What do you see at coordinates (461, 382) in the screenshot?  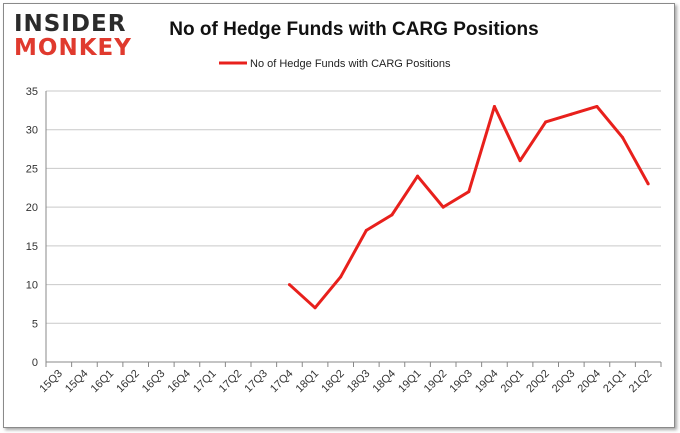 I see `x-tick-label: 19Q3` at bounding box center [461, 382].